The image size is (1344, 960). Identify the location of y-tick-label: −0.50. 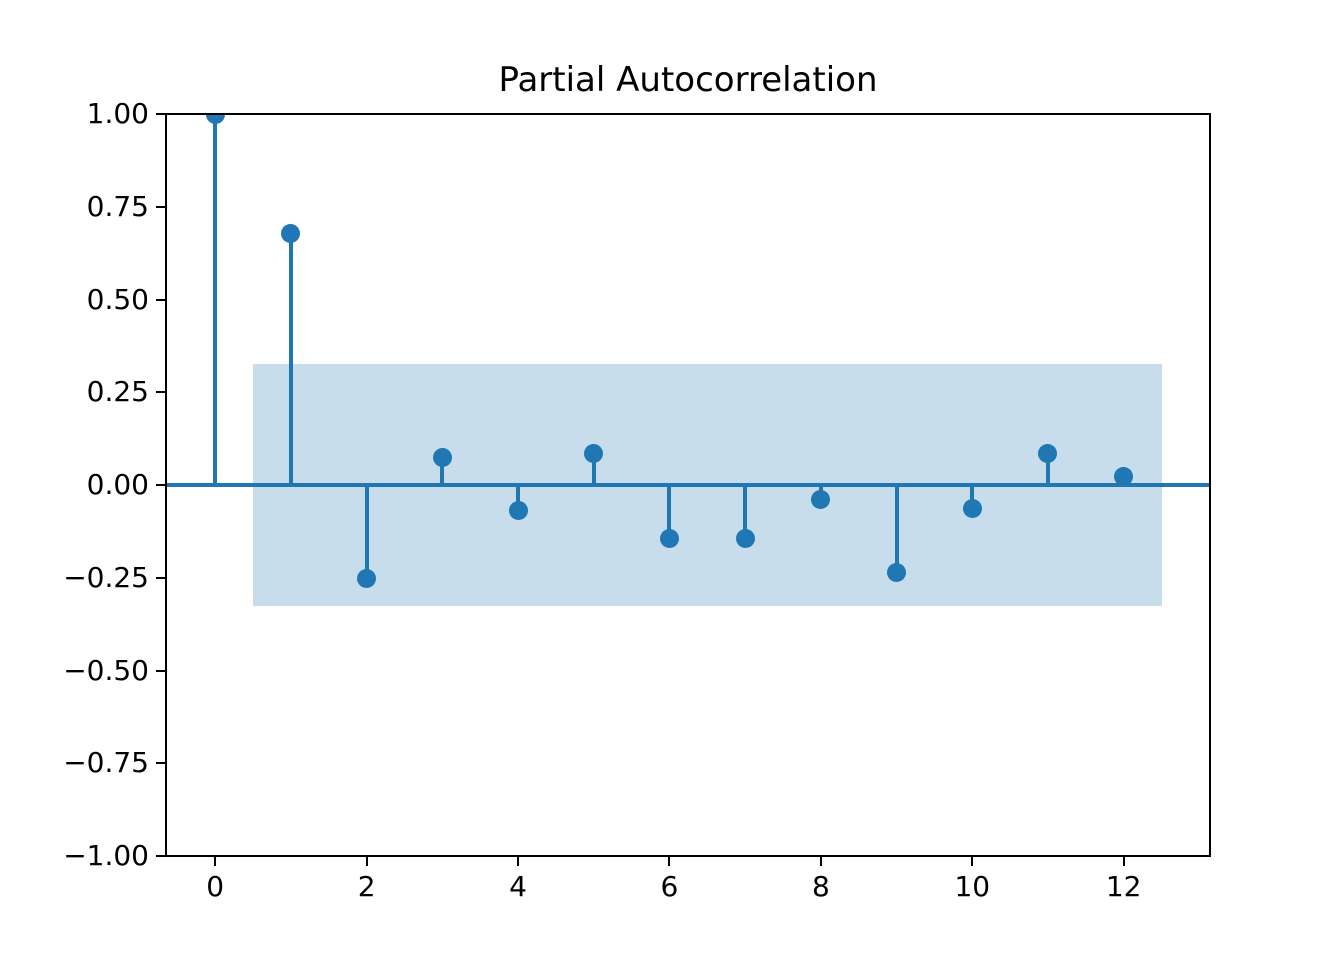
(106, 670).